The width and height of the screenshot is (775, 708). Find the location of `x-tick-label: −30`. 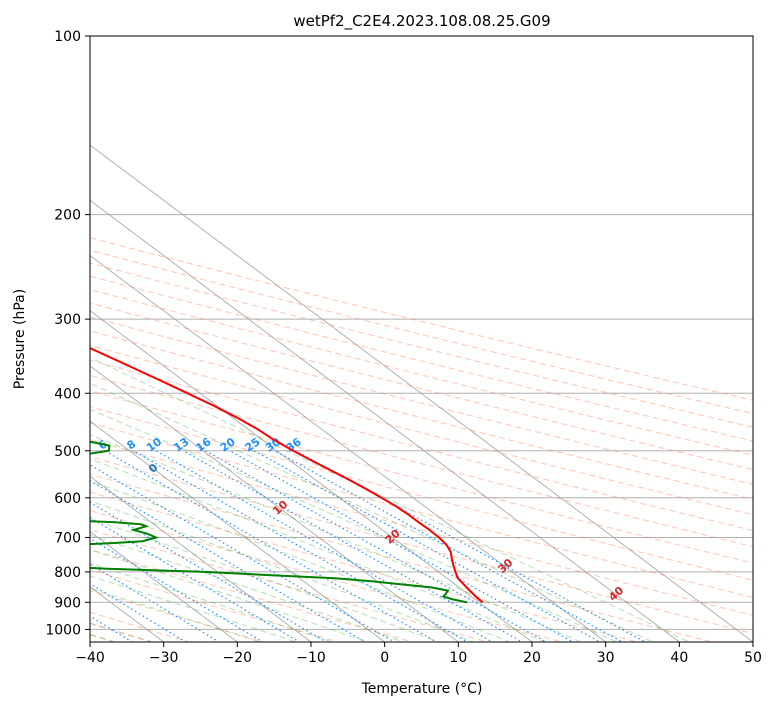

x-tick-label: −30 is located at coordinates (164, 658).